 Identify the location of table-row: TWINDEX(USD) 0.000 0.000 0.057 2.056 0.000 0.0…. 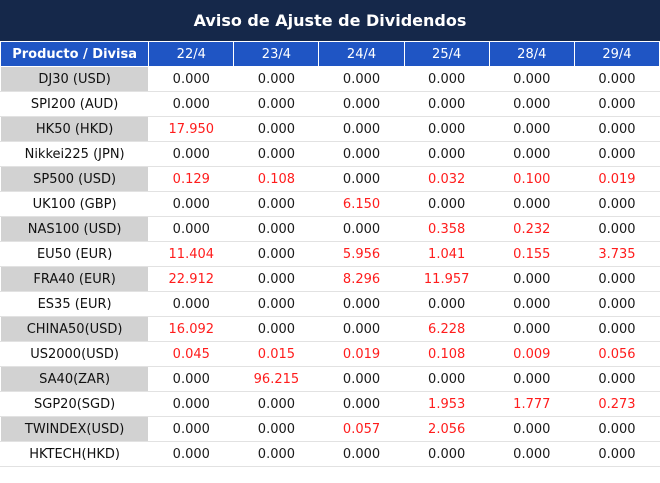
(330, 429).